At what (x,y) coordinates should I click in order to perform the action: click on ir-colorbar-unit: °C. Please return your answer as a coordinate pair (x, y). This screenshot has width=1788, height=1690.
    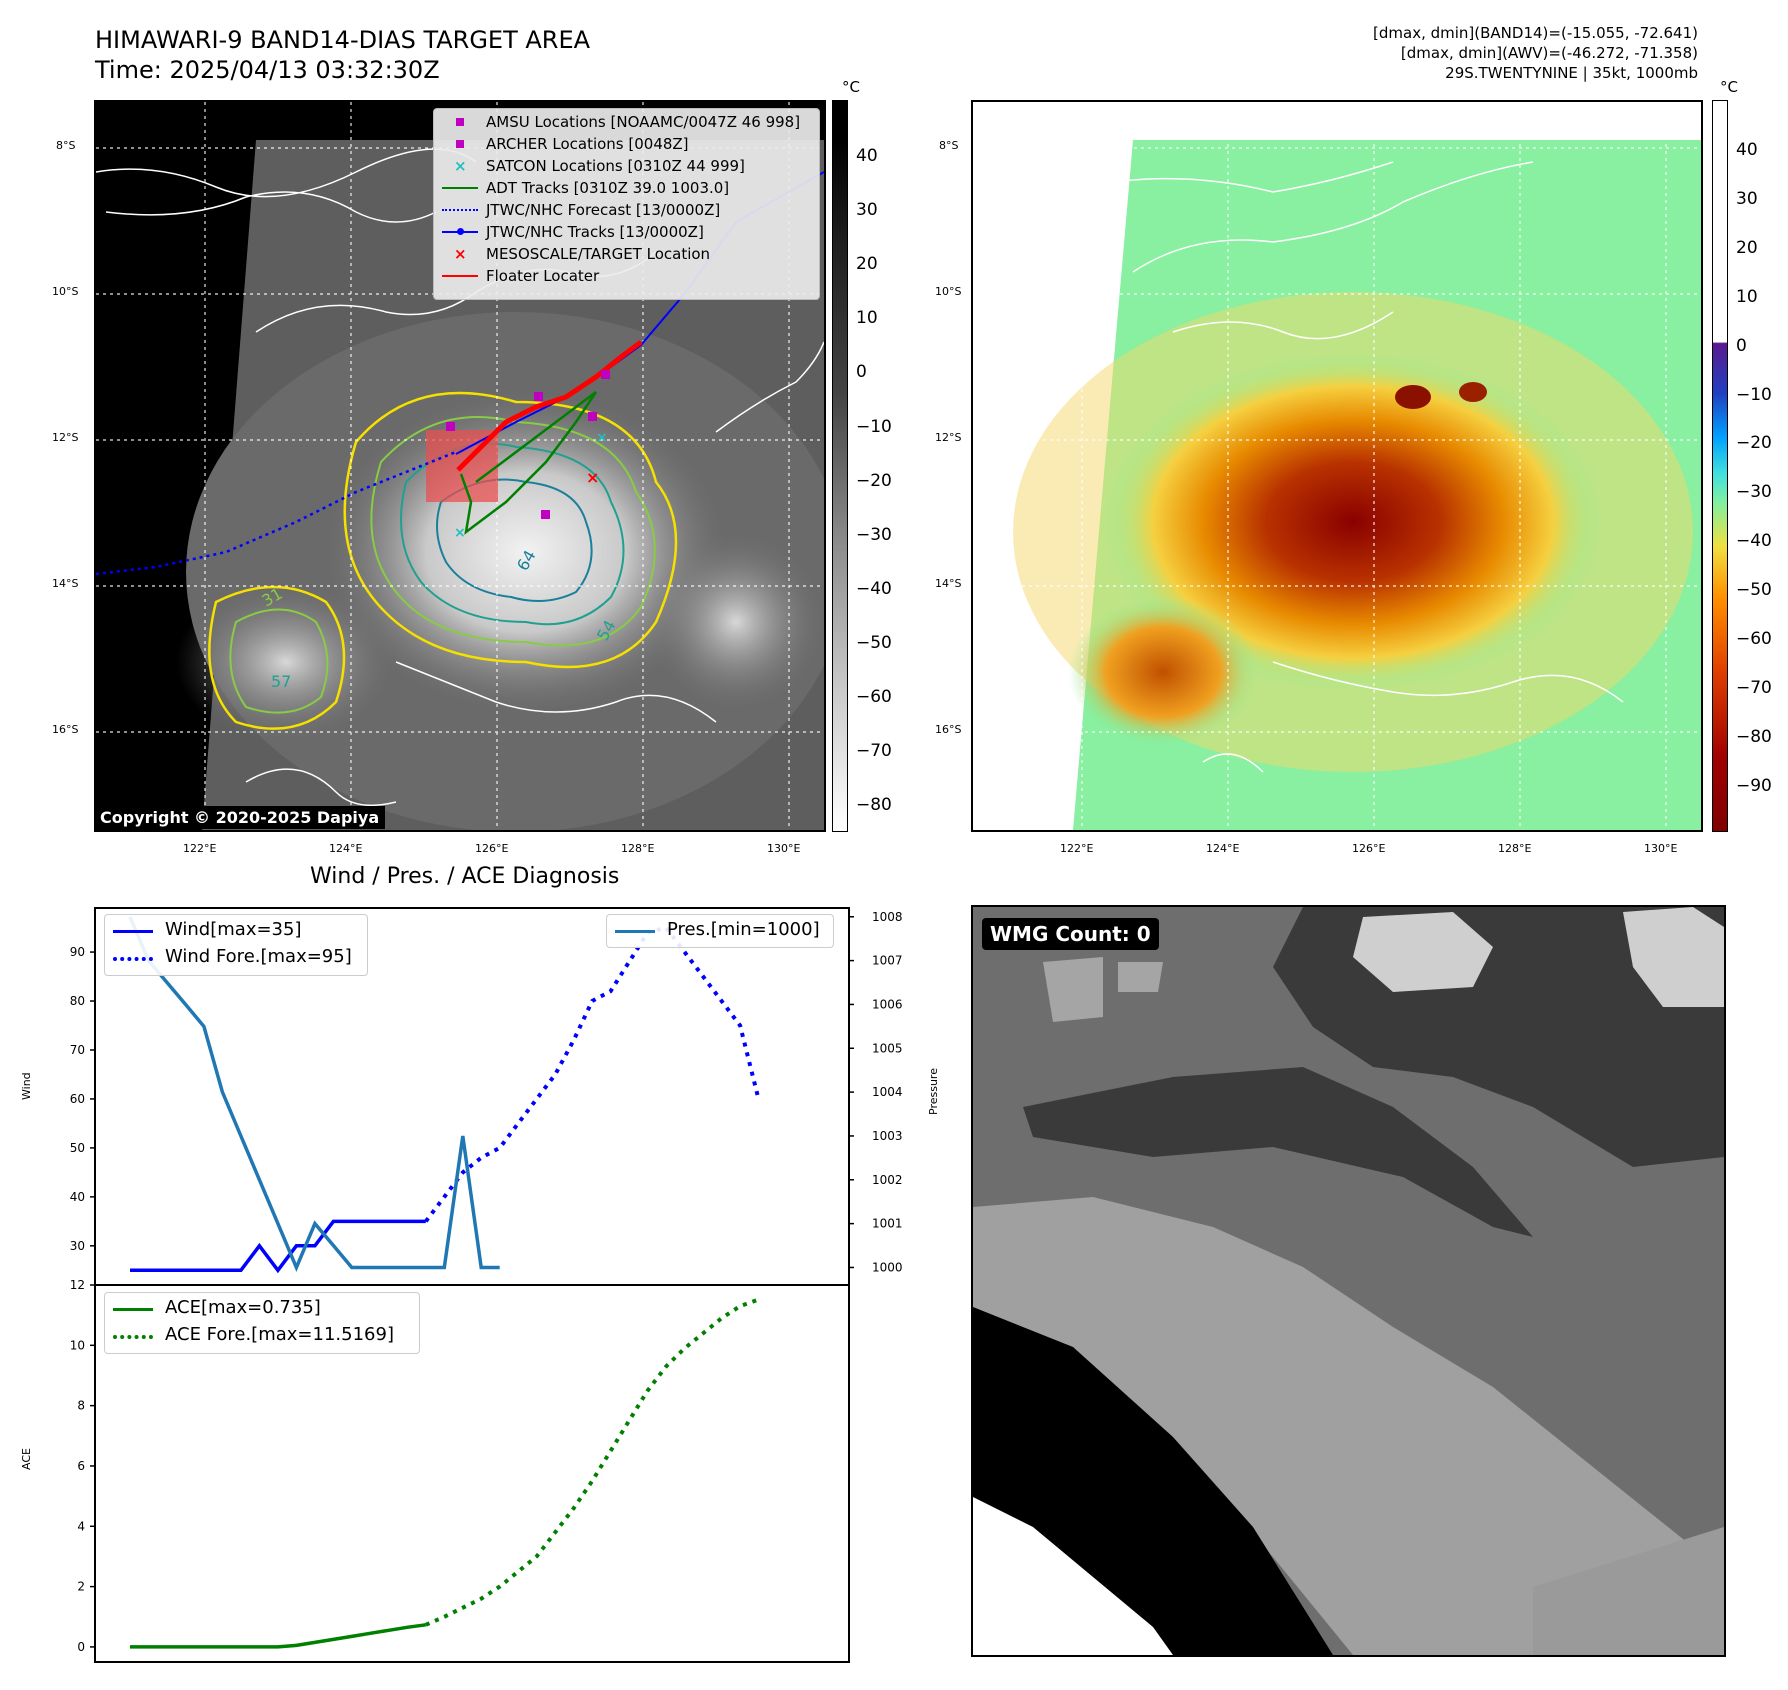
    Looking at the image, I should click on (851, 87).